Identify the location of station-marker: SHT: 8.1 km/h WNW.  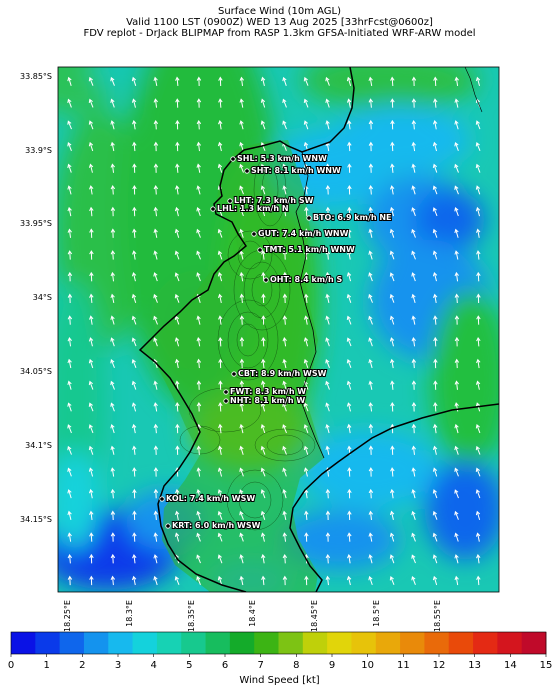
(293, 170).